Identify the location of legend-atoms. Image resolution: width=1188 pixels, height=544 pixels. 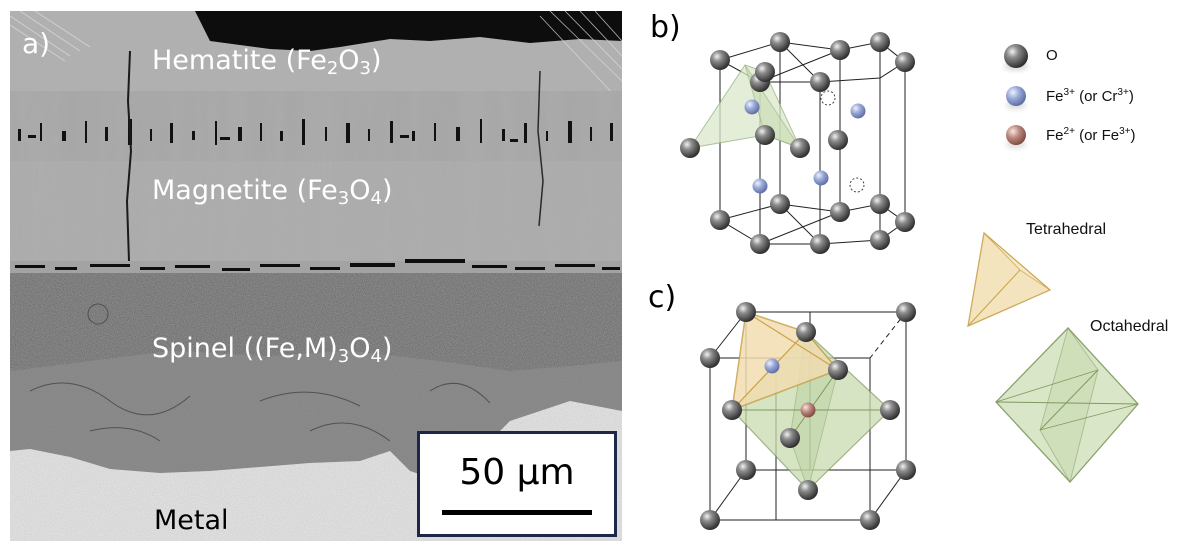
(1016, 96).